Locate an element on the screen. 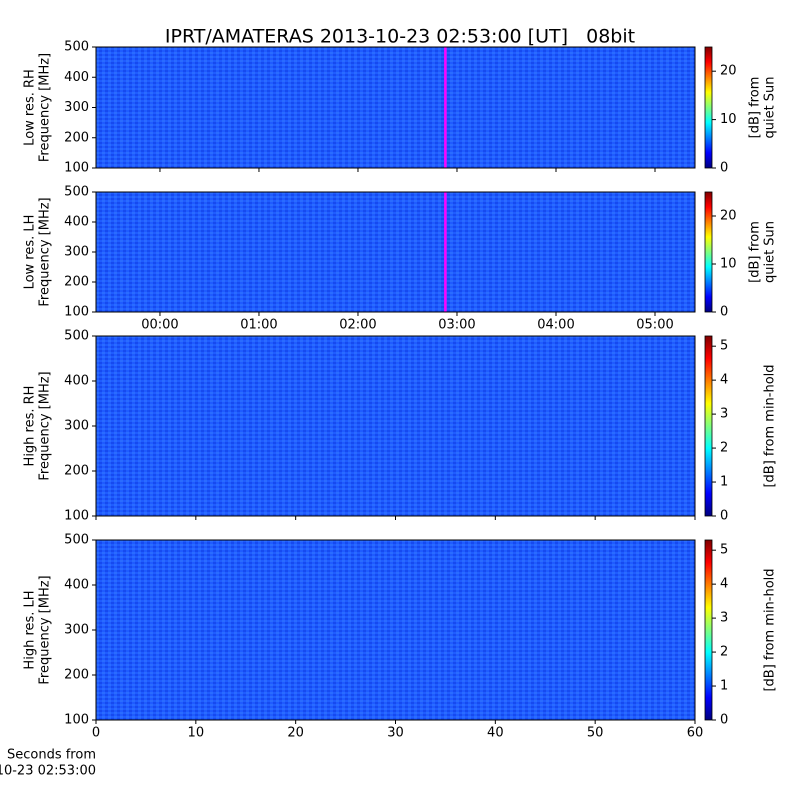 The image size is (800, 804). x-tick-label: 04:00 is located at coordinates (555, 325).